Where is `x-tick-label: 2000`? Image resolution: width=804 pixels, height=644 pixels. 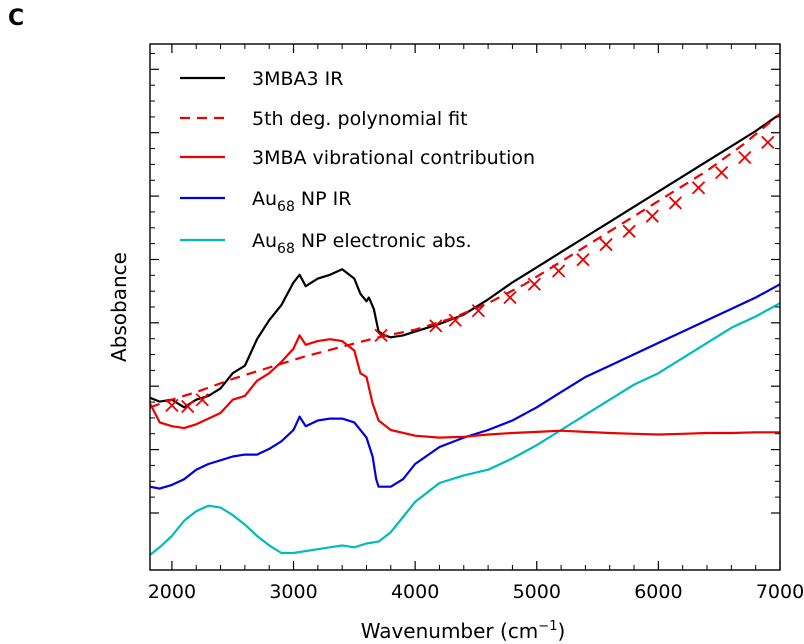 x-tick-label: 2000 is located at coordinates (172, 592).